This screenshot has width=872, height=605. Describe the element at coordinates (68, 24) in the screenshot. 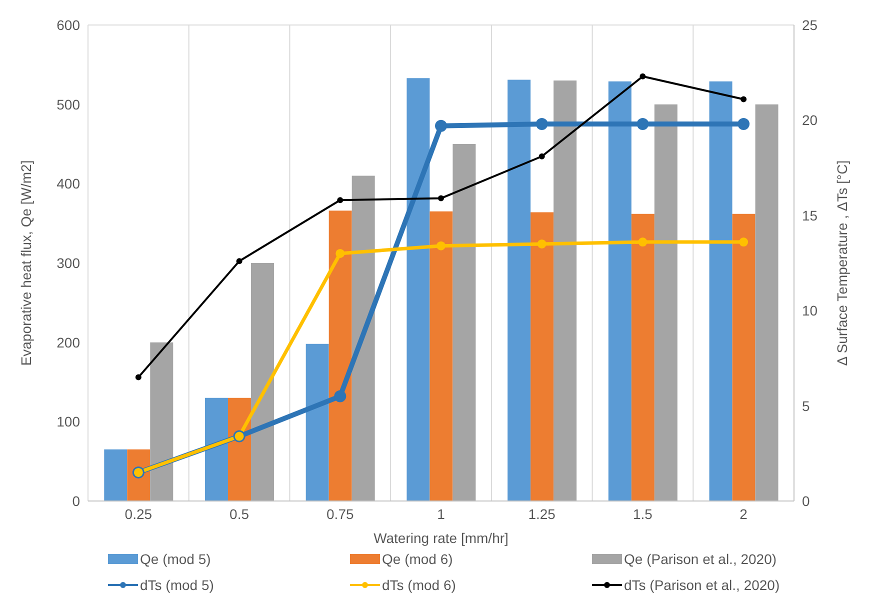

I see `y-tick-label: 600` at that location.